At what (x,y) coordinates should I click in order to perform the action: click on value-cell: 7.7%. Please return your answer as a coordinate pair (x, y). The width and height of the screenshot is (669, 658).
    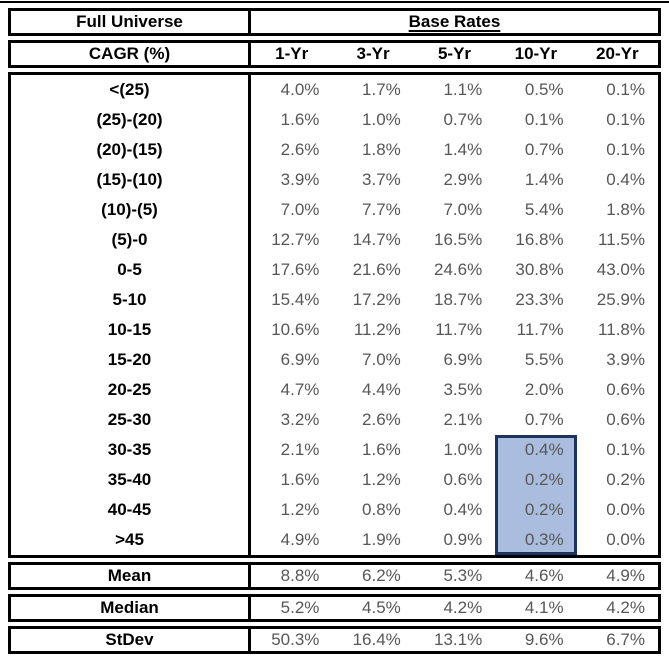
    Looking at the image, I should click on (381, 209).